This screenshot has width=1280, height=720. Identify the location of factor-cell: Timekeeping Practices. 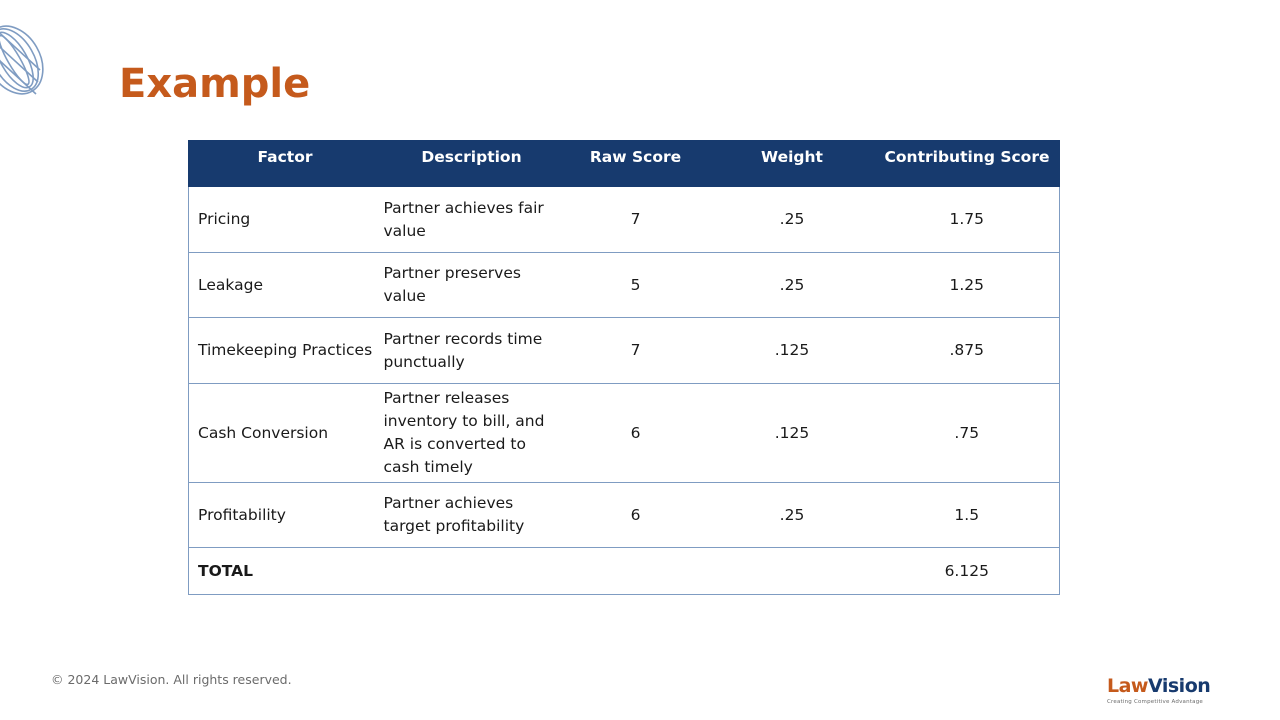
(285, 350).